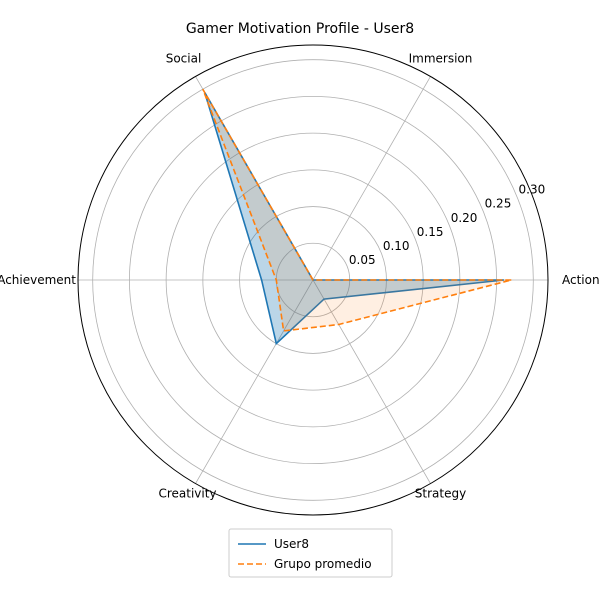  Describe the element at coordinates (498, 204) in the screenshot. I see `radial-tick-label: 0.25` at that location.